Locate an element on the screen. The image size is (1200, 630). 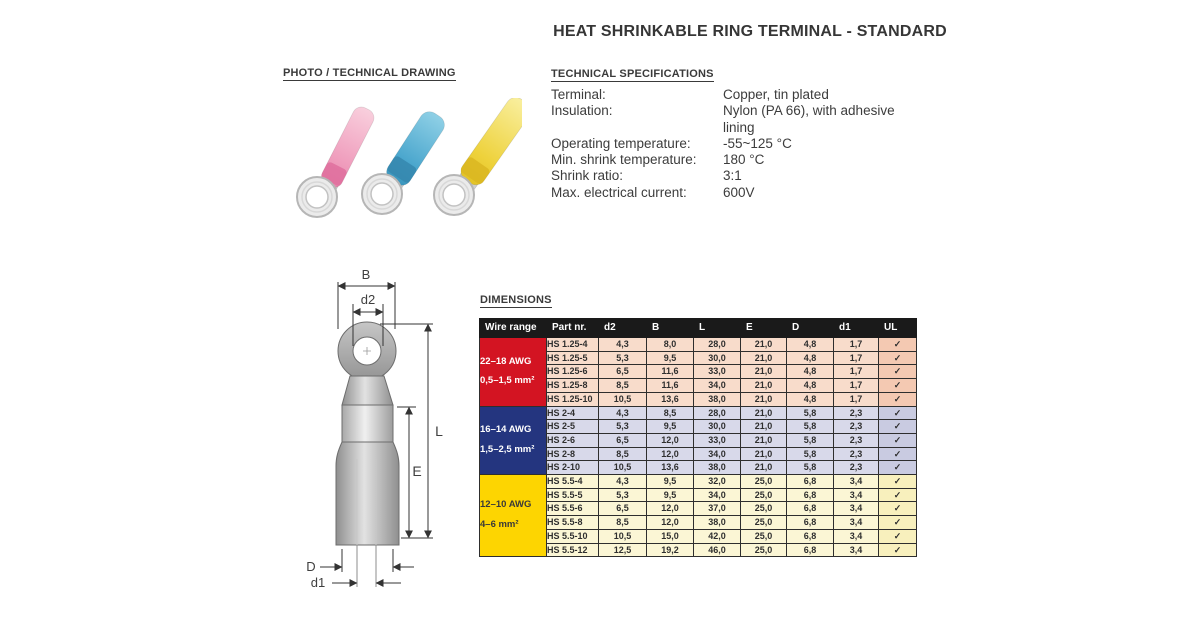
dim-label-d1: d1 is located at coordinates (318, 582).